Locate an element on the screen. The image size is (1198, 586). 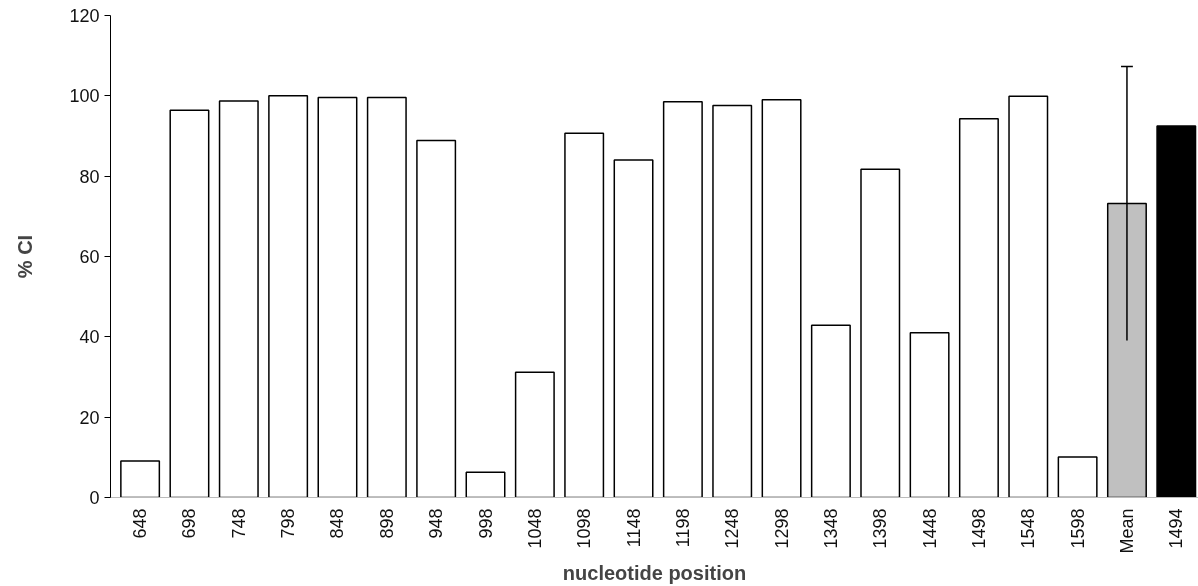
x-tick-label: 798 is located at coordinates (288, 523).